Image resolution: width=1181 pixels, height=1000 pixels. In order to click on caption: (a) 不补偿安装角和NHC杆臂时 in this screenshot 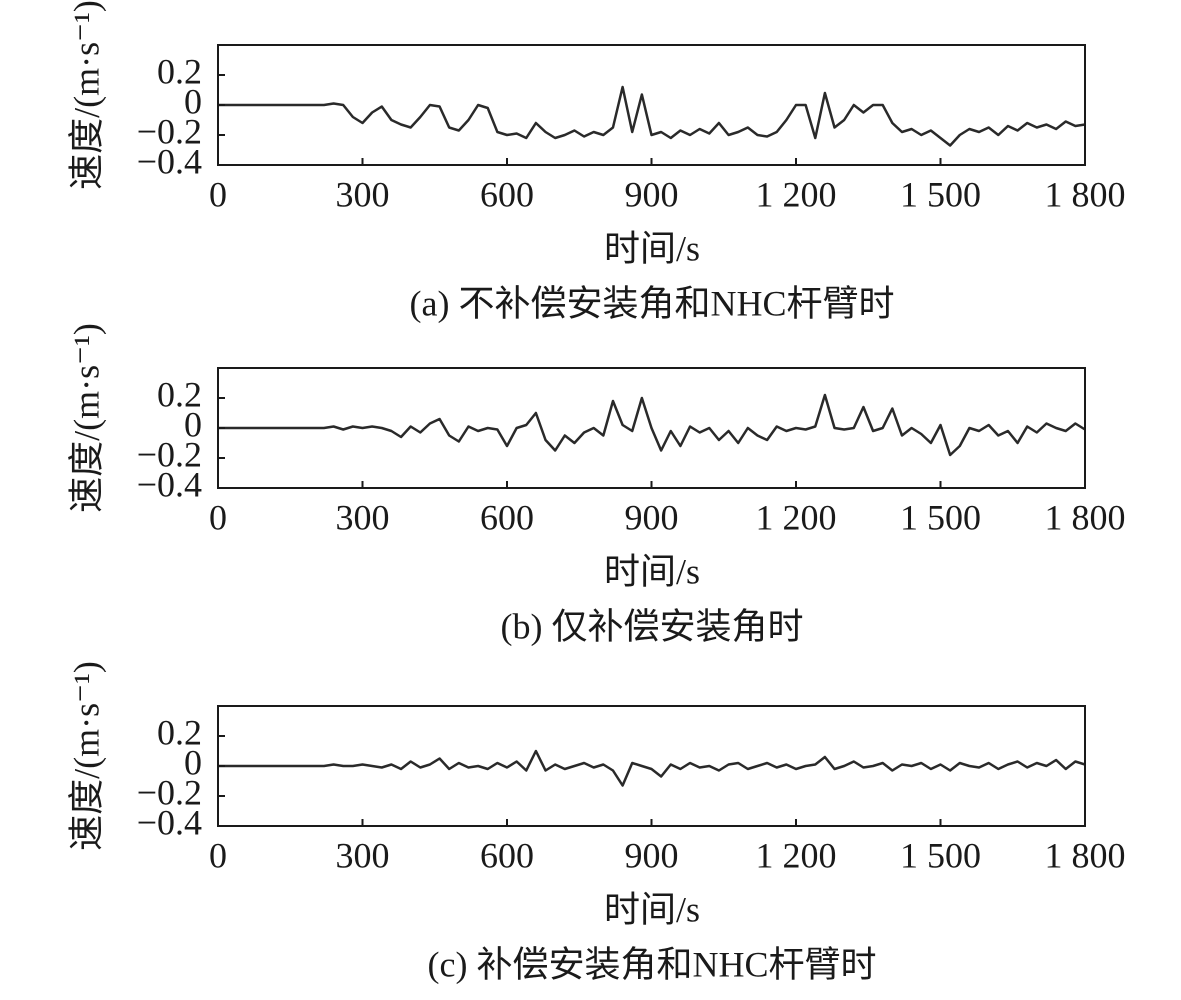, I will do `click(652, 303)`.